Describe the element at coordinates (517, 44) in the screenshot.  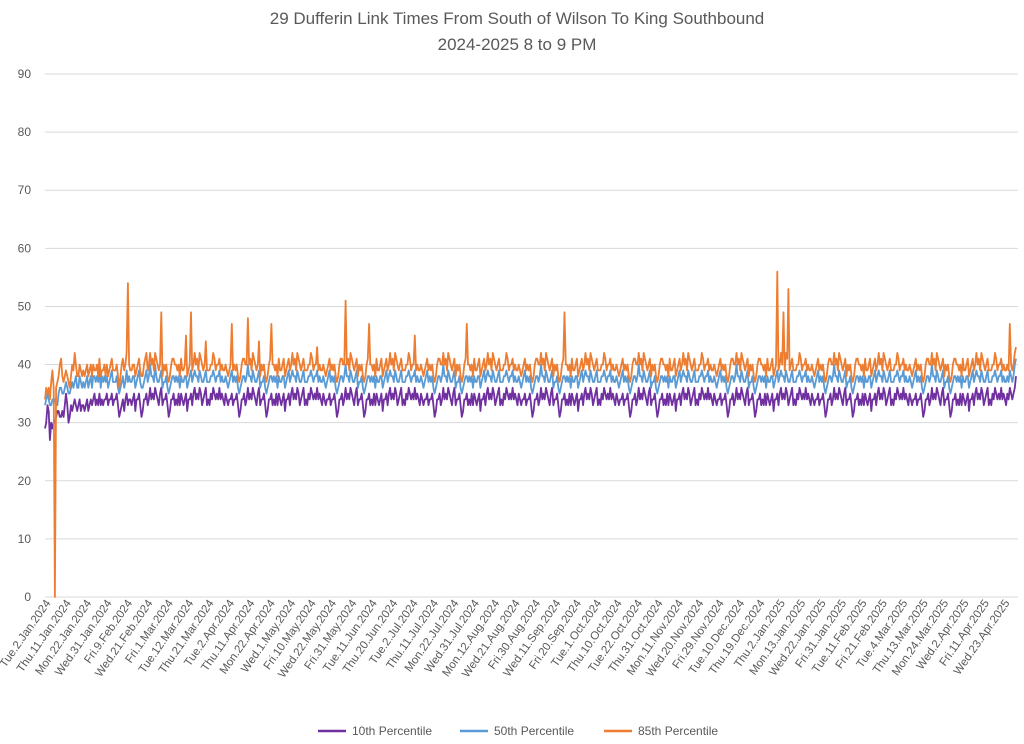
I see `chart-subtitle: 2024-2025 8 to 9 PM` at that location.